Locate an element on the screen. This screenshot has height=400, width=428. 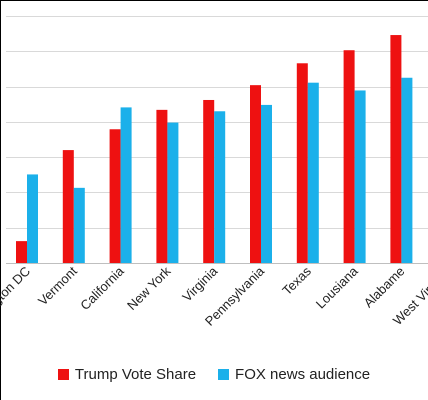
category-label: Lousiana is located at coordinates (337, 287).